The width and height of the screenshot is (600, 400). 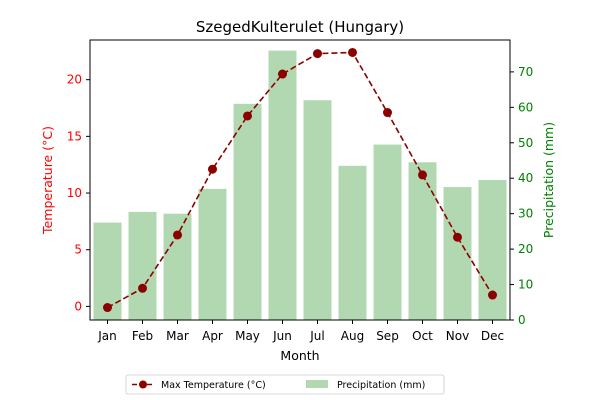 I want to click on y-axis-label-right: Precipitation (mm), so click(x=548, y=180).